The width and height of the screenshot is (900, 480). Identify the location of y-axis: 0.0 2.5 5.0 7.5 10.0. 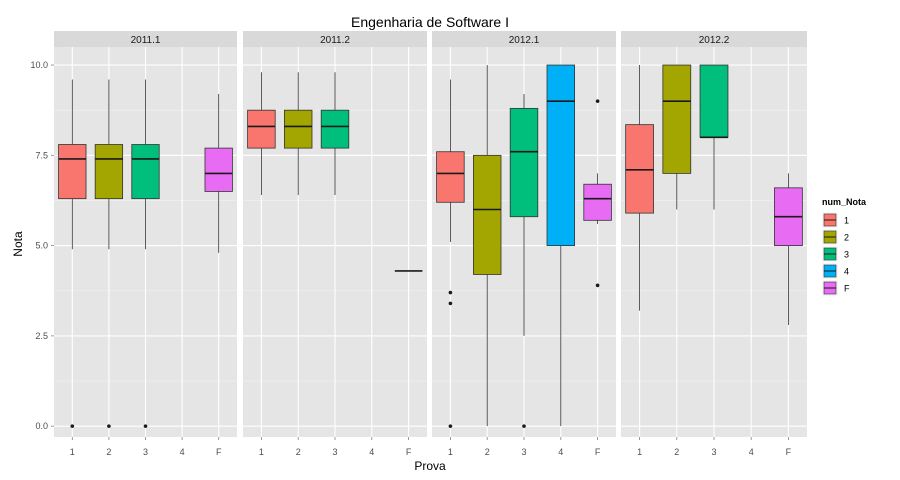
(42, 245).